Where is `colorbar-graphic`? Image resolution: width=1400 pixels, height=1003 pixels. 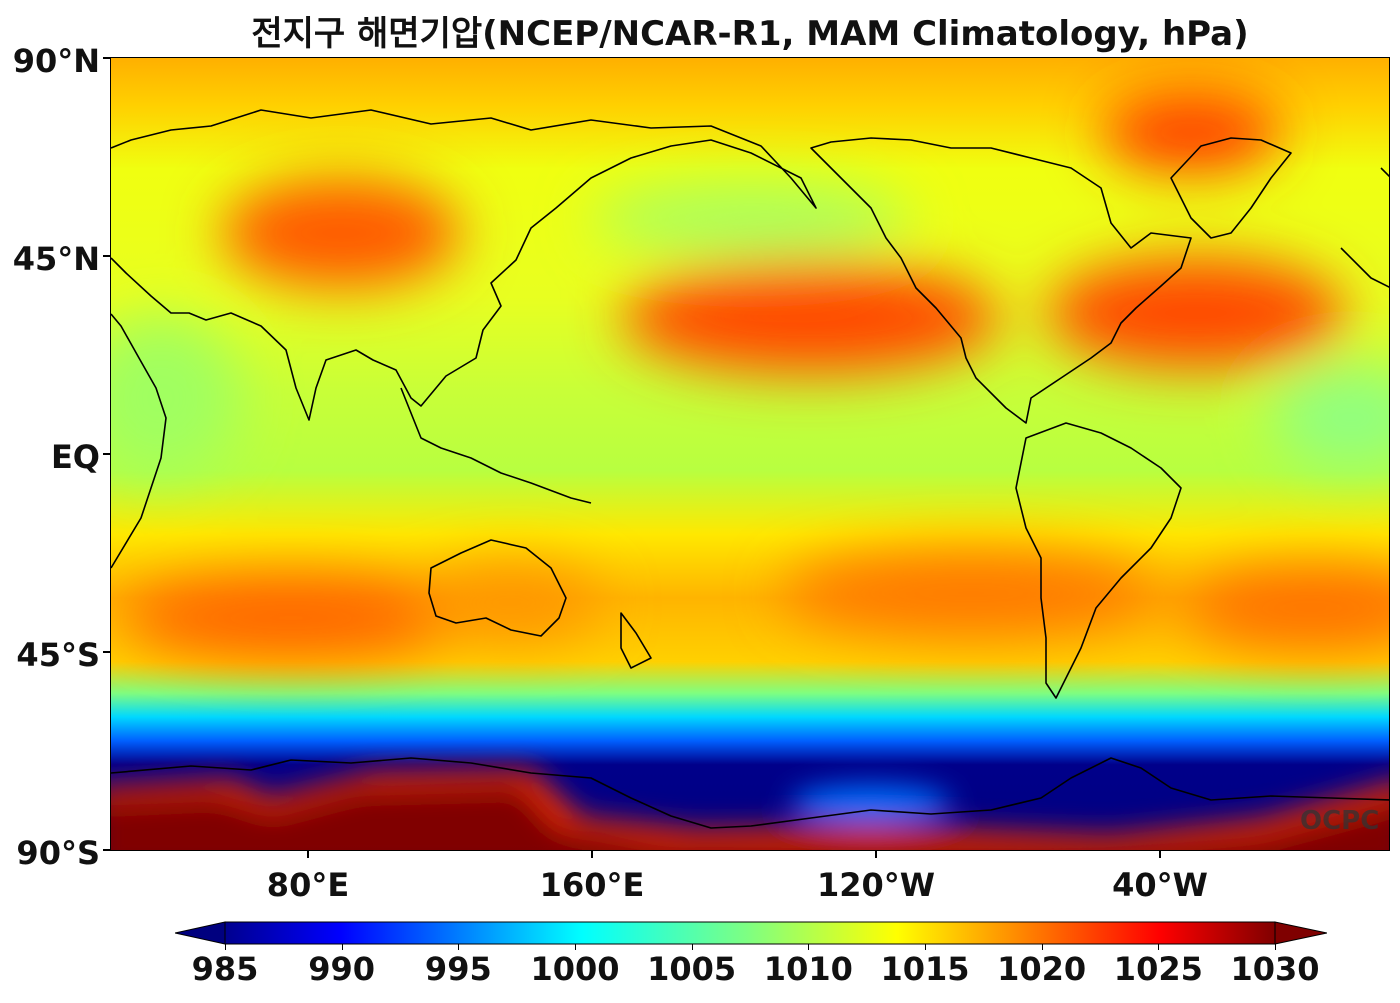
colorbar-graphic is located at coordinates (751, 933).